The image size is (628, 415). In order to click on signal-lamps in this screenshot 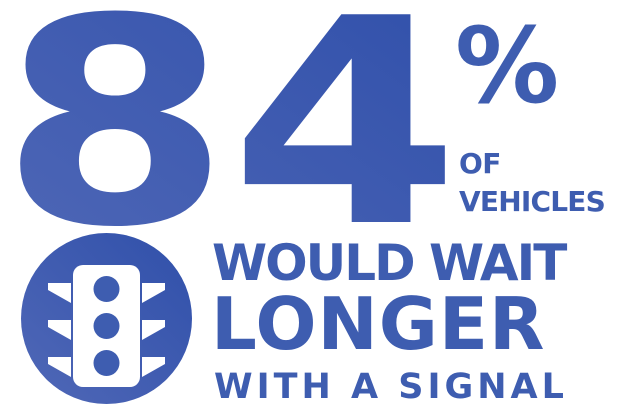, I will do `click(106, 326)`.